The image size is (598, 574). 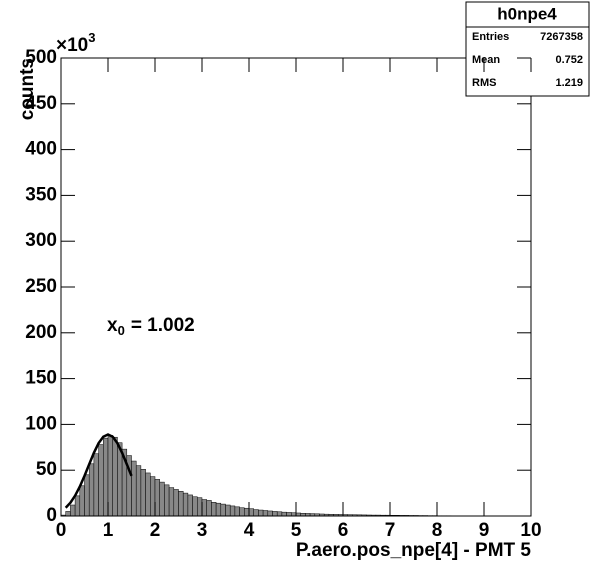 I want to click on stats-value: 0.752, so click(x=569, y=60).